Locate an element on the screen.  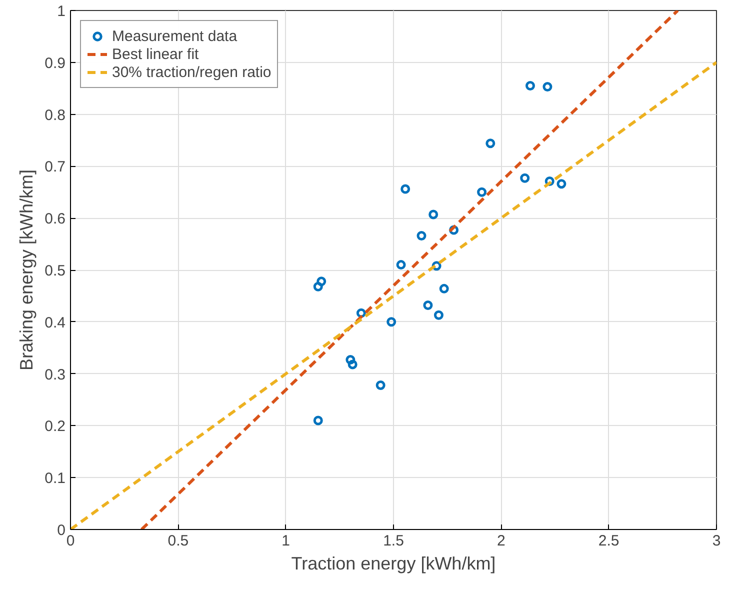
y-tick-label: 1 is located at coordinates (61, 11).